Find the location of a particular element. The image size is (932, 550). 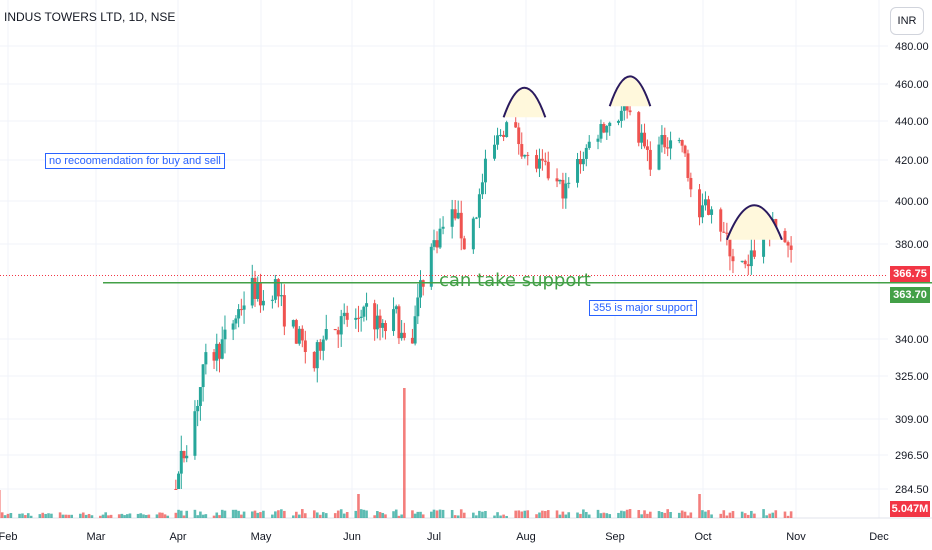

symbol-label: INDUS TOWERS LTD, 1D, NSE is located at coordinates (90, 17).